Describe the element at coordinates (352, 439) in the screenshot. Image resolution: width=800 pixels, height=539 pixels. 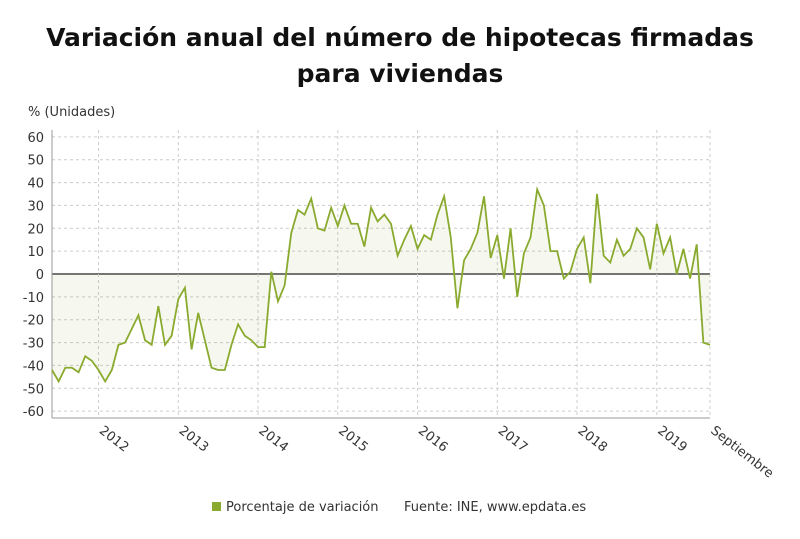
I see `x-tick-label: 2015` at that location.